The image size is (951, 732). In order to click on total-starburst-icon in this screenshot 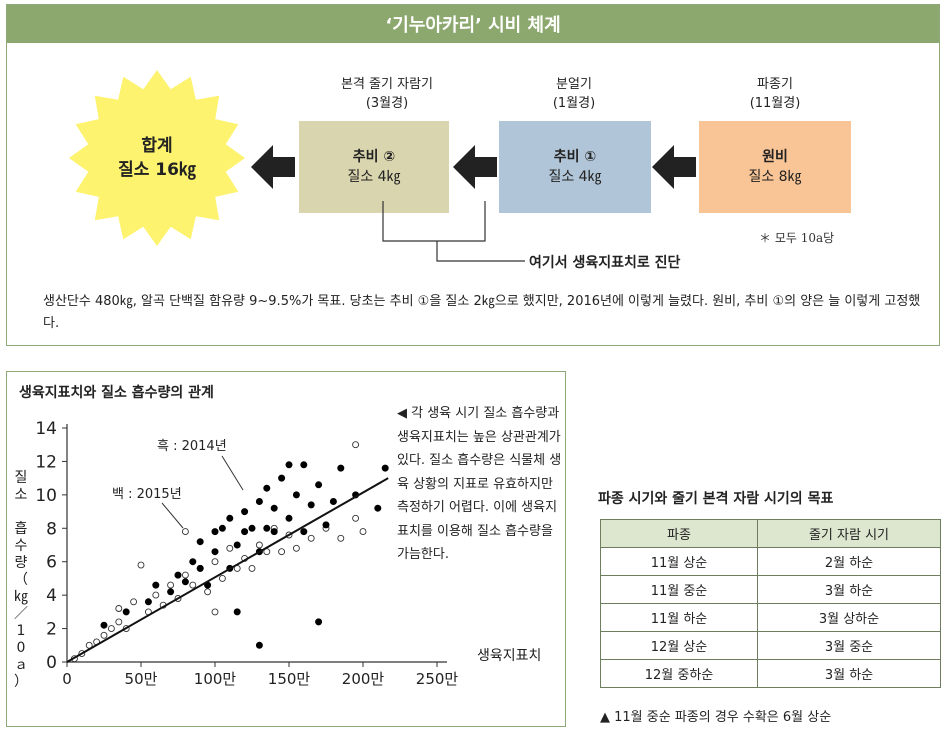, I will do `click(157, 158)`.